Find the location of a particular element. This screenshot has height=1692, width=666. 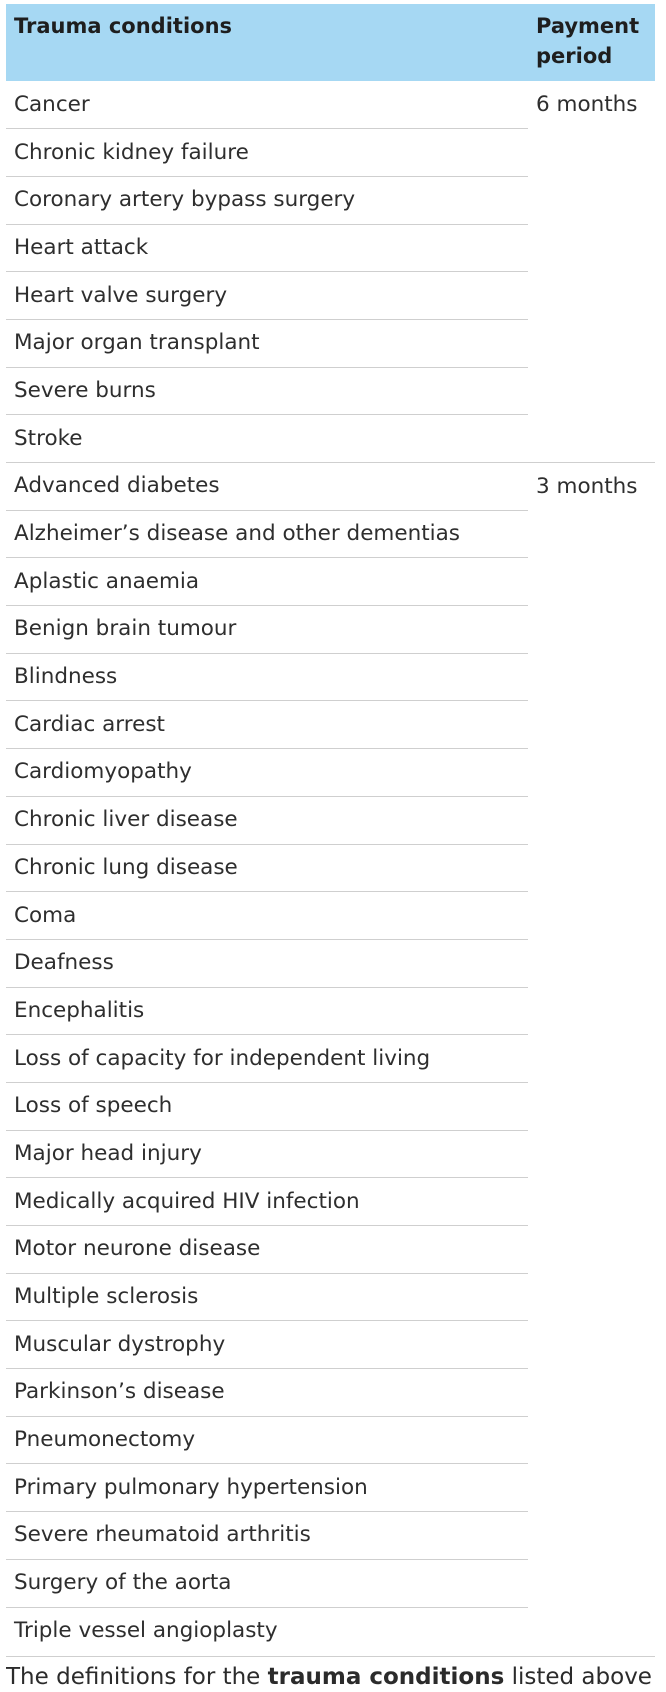

condition-cell: Chronic liver disease is located at coordinates (267, 820).